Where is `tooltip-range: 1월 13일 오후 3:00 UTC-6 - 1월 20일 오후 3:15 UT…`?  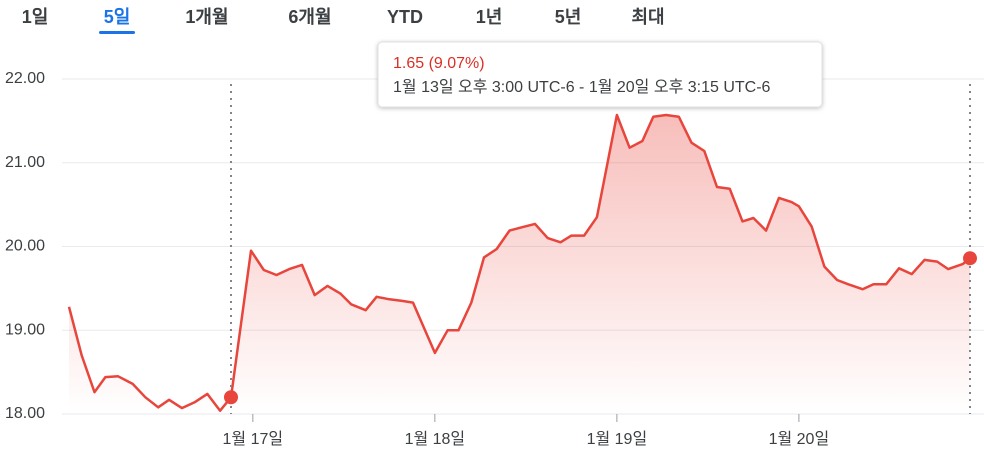 tooltip-range: 1월 13일 오후 3:00 UTC-6 - 1월 20일 오후 3:15 UT… is located at coordinates (582, 87).